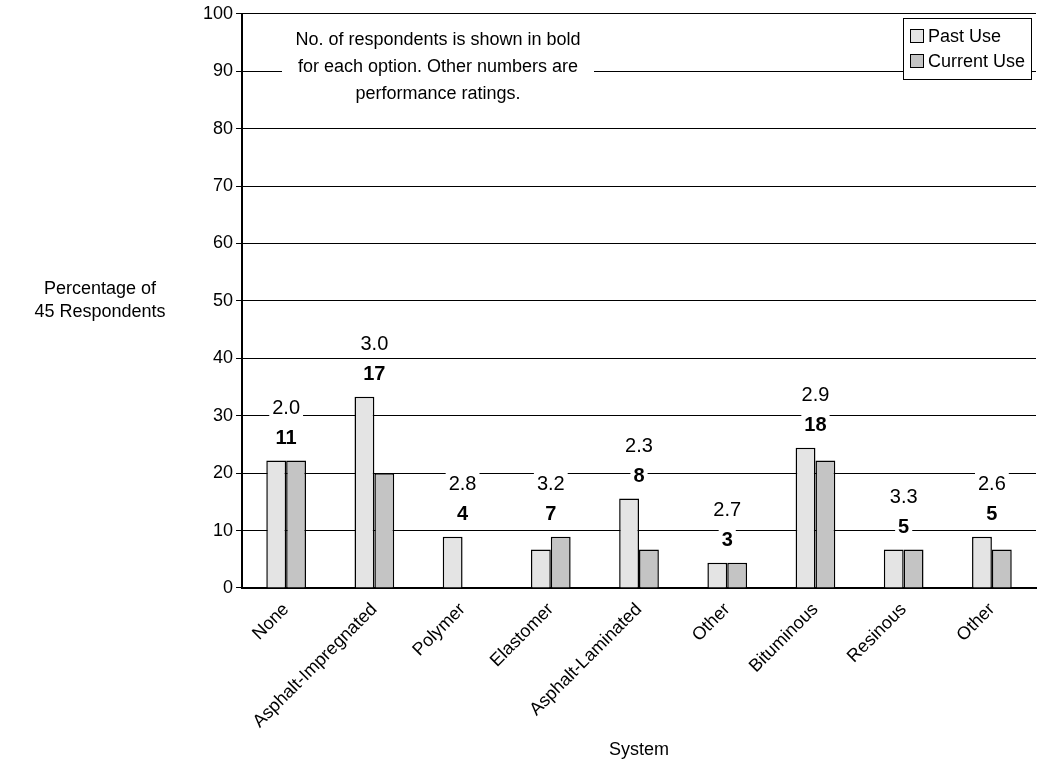 The height and width of the screenshot is (773, 1040). I want to click on annotation: 18, so click(815, 424).